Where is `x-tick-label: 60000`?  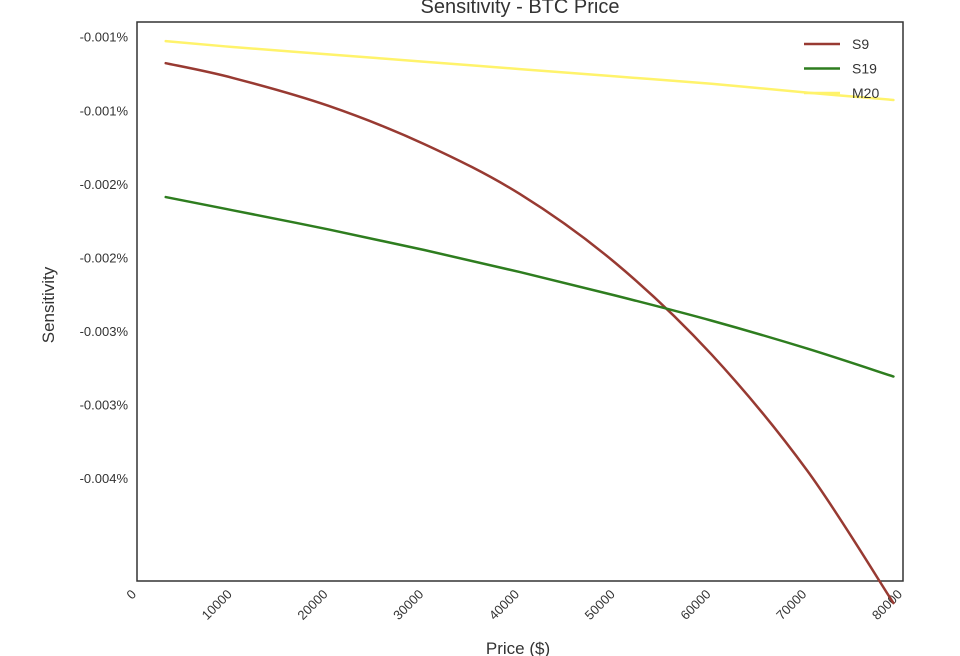
x-tick-label: 60000 is located at coordinates (695, 605).